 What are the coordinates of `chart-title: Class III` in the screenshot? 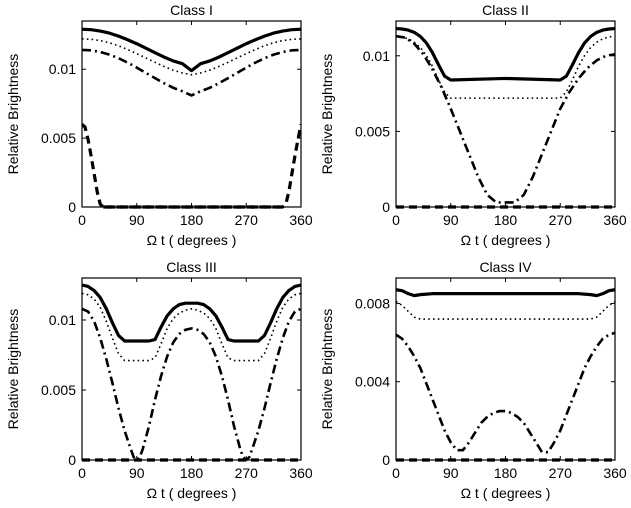 It's located at (191, 267).